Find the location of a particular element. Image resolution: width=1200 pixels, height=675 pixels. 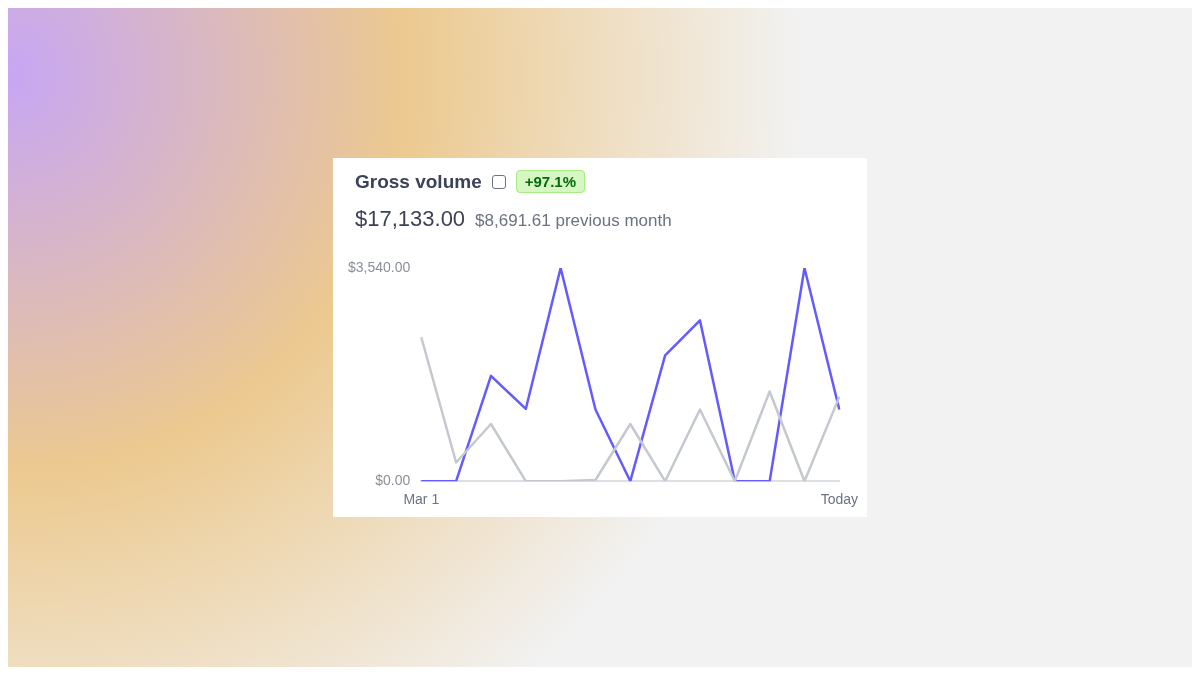

text: $8,691.61 previous month is located at coordinates (573, 221).